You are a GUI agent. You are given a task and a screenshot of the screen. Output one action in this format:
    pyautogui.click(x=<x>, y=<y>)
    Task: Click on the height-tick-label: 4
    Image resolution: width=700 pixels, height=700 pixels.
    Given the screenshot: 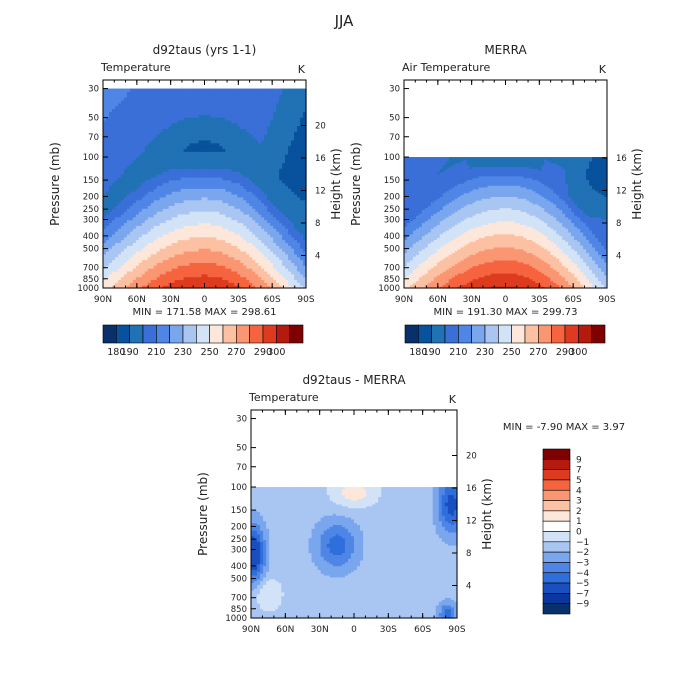 What is the action you would take?
    pyautogui.click(x=317, y=257)
    